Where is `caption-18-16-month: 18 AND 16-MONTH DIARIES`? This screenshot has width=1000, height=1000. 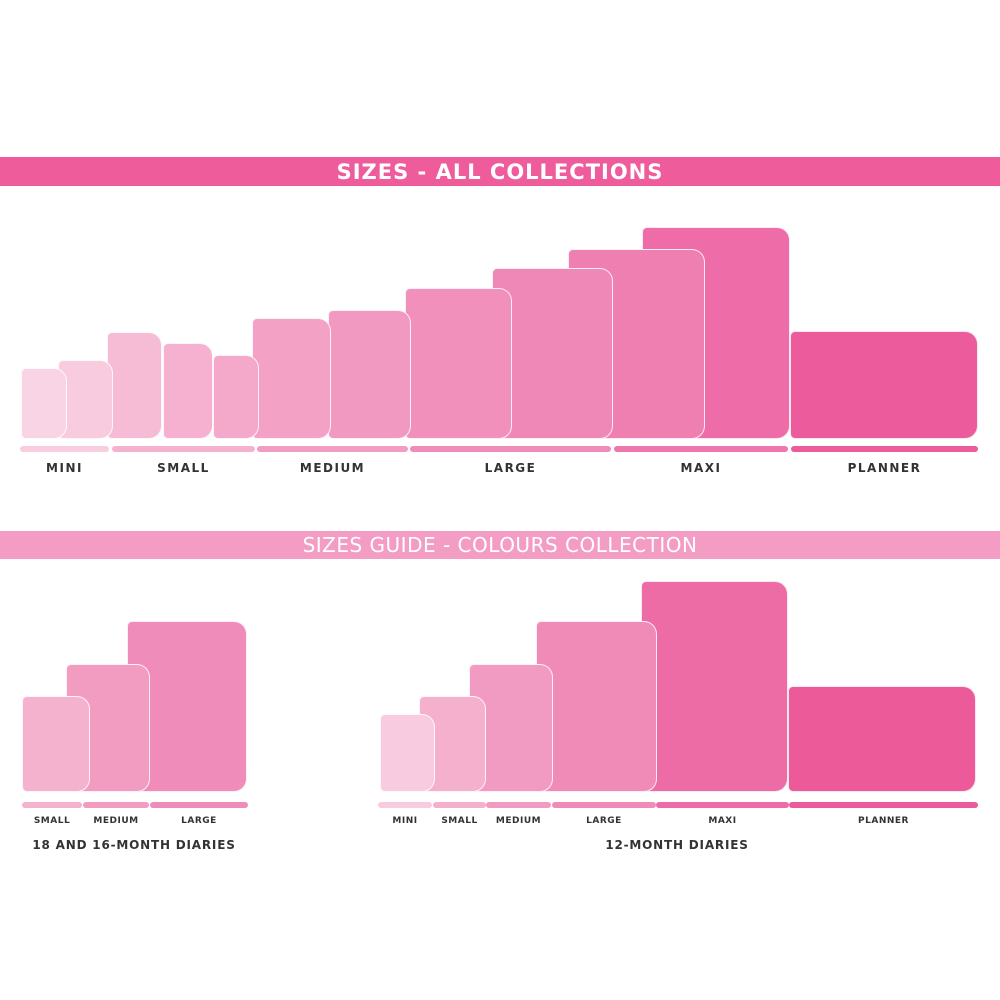
caption-18-16-month: 18 AND 16-MONTH DIARIES is located at coordinates (134, 845).